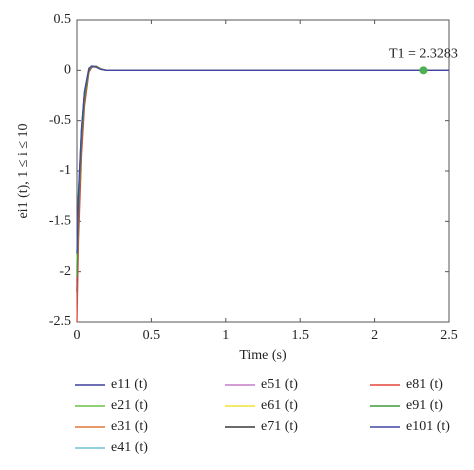  I want to click on legend-label: e11 (t), so click(129, 384).